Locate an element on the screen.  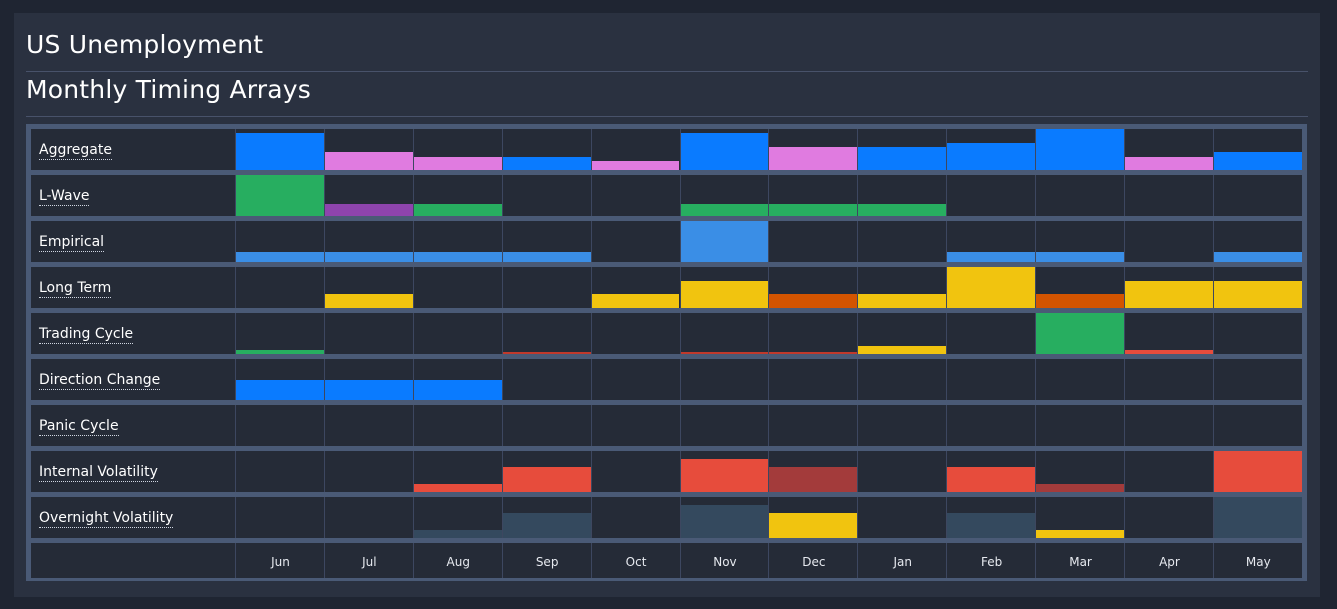
row-overnight-volatility: Overnight Volatility is located at coordinates (666, 517).